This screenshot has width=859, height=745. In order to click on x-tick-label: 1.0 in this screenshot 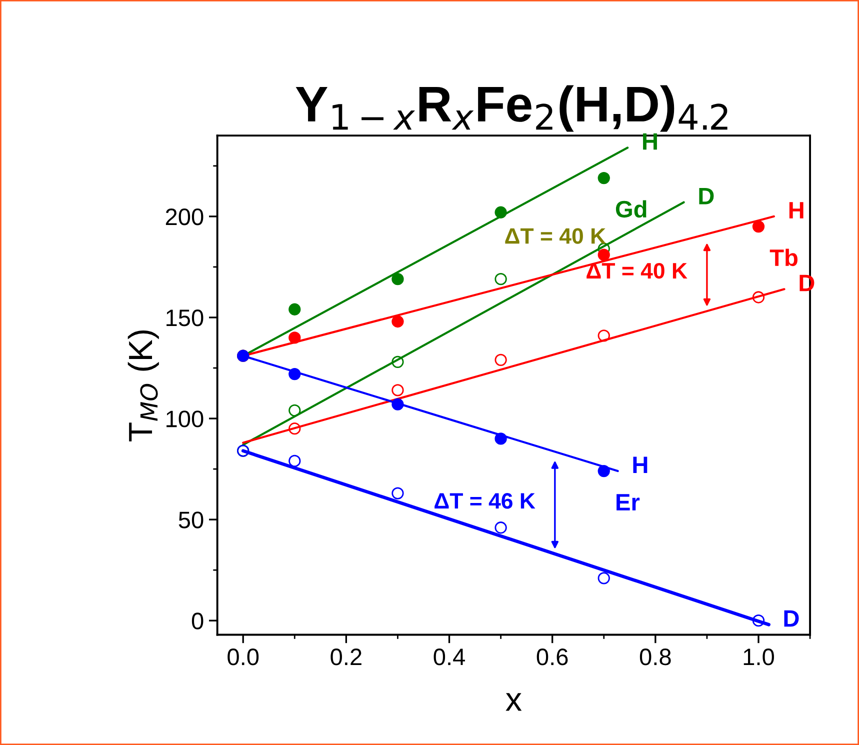, I will do `click(759, 657)`.